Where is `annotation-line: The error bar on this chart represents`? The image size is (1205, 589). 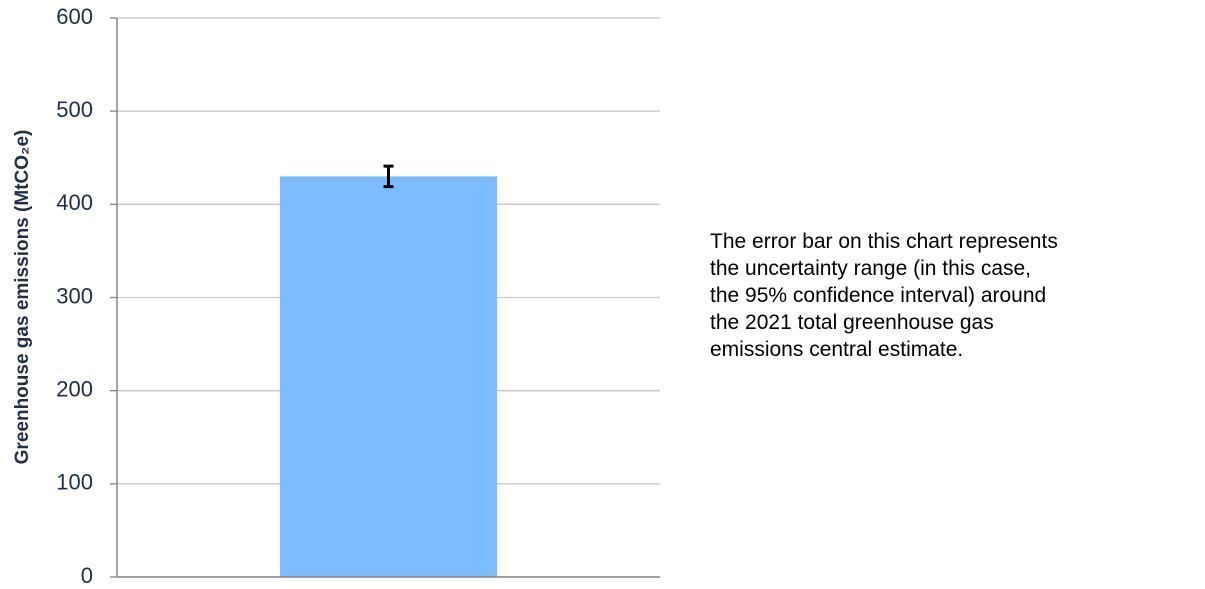
annotation-line: The error bar on this chart represents is located at coordinates (884, 241).